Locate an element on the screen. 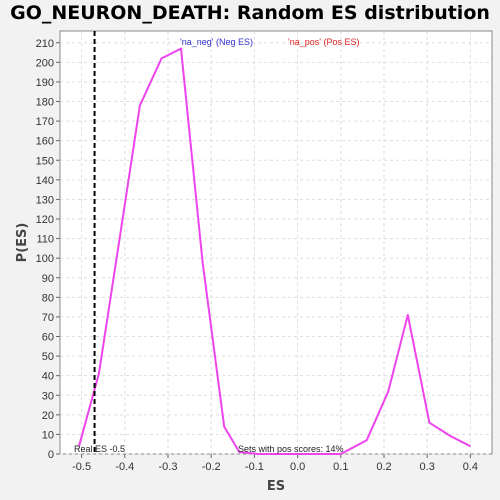 This screenshot has width=500, height=500. x-tick-label: 0.3 is located at coordinates (427, 467).